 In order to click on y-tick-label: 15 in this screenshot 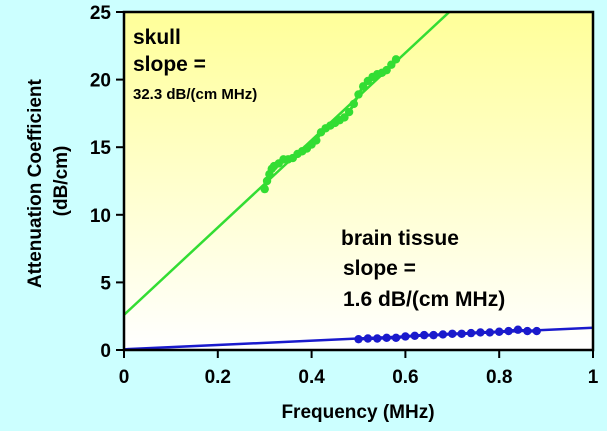, I will do `click(101, 148)`.